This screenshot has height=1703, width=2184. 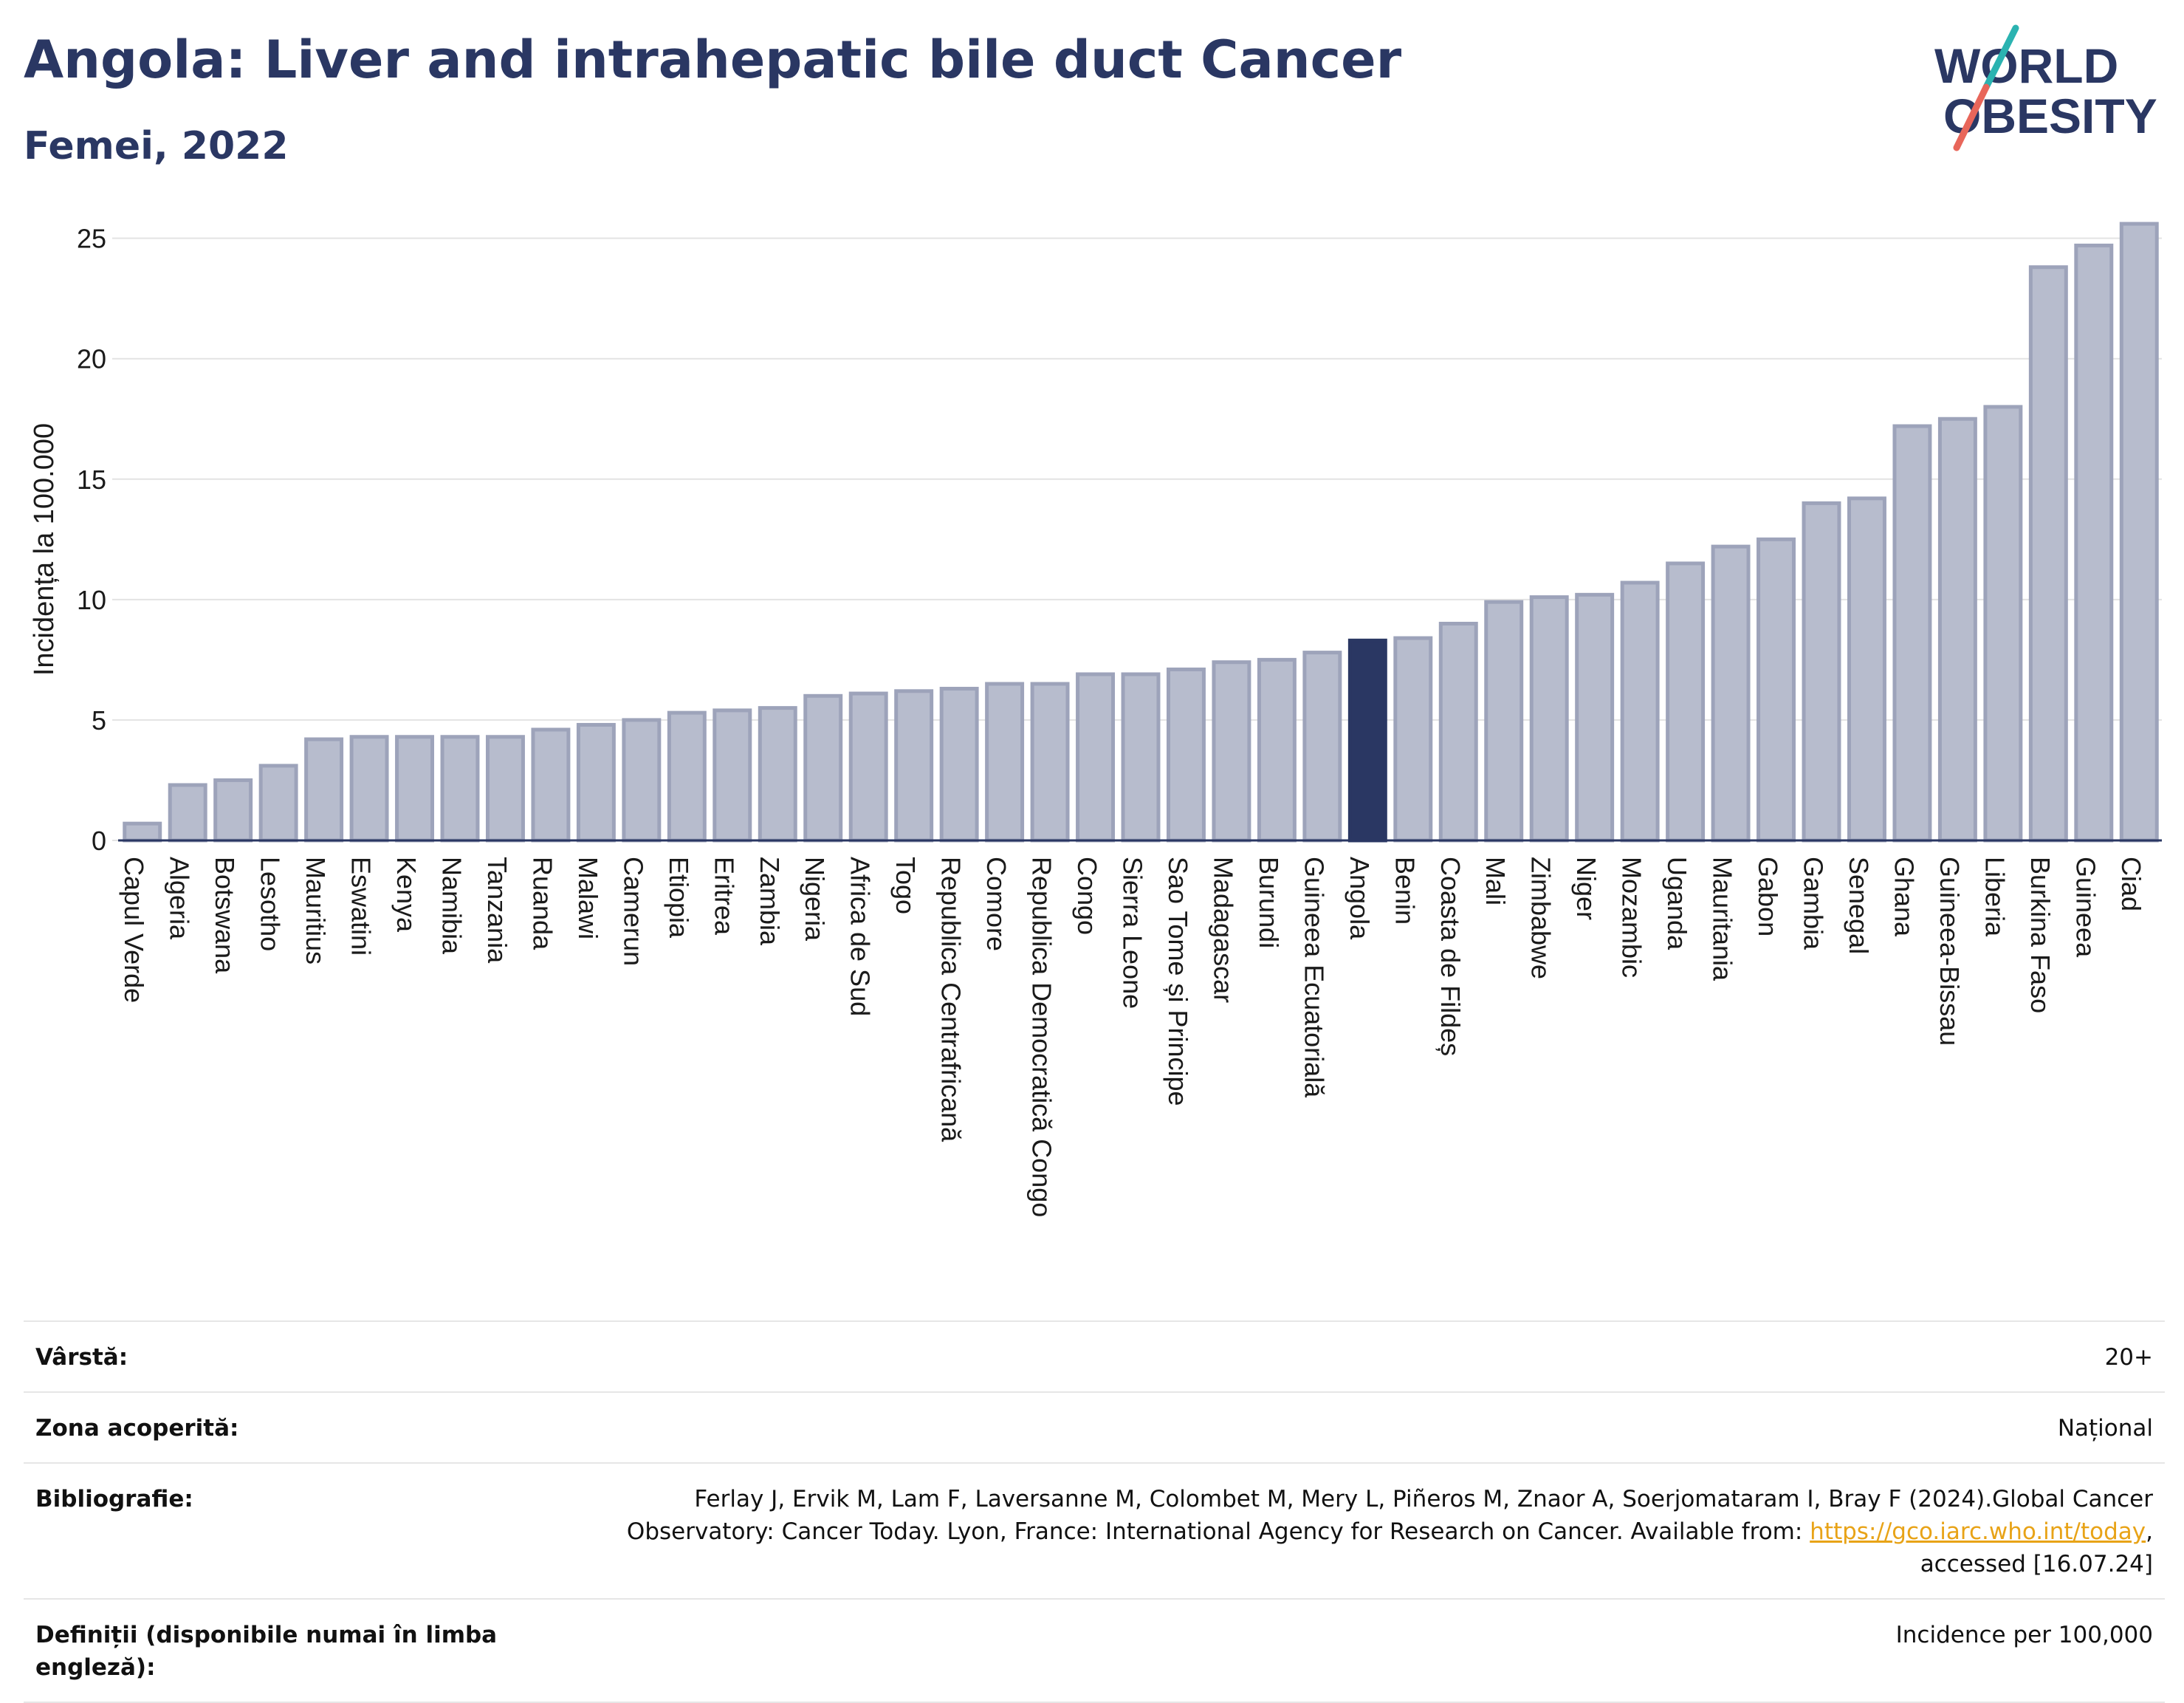 What do you see at coordinates (324, 790) in the screenshot?
I see `bar-mauritius` at bounding box center [324, 790].